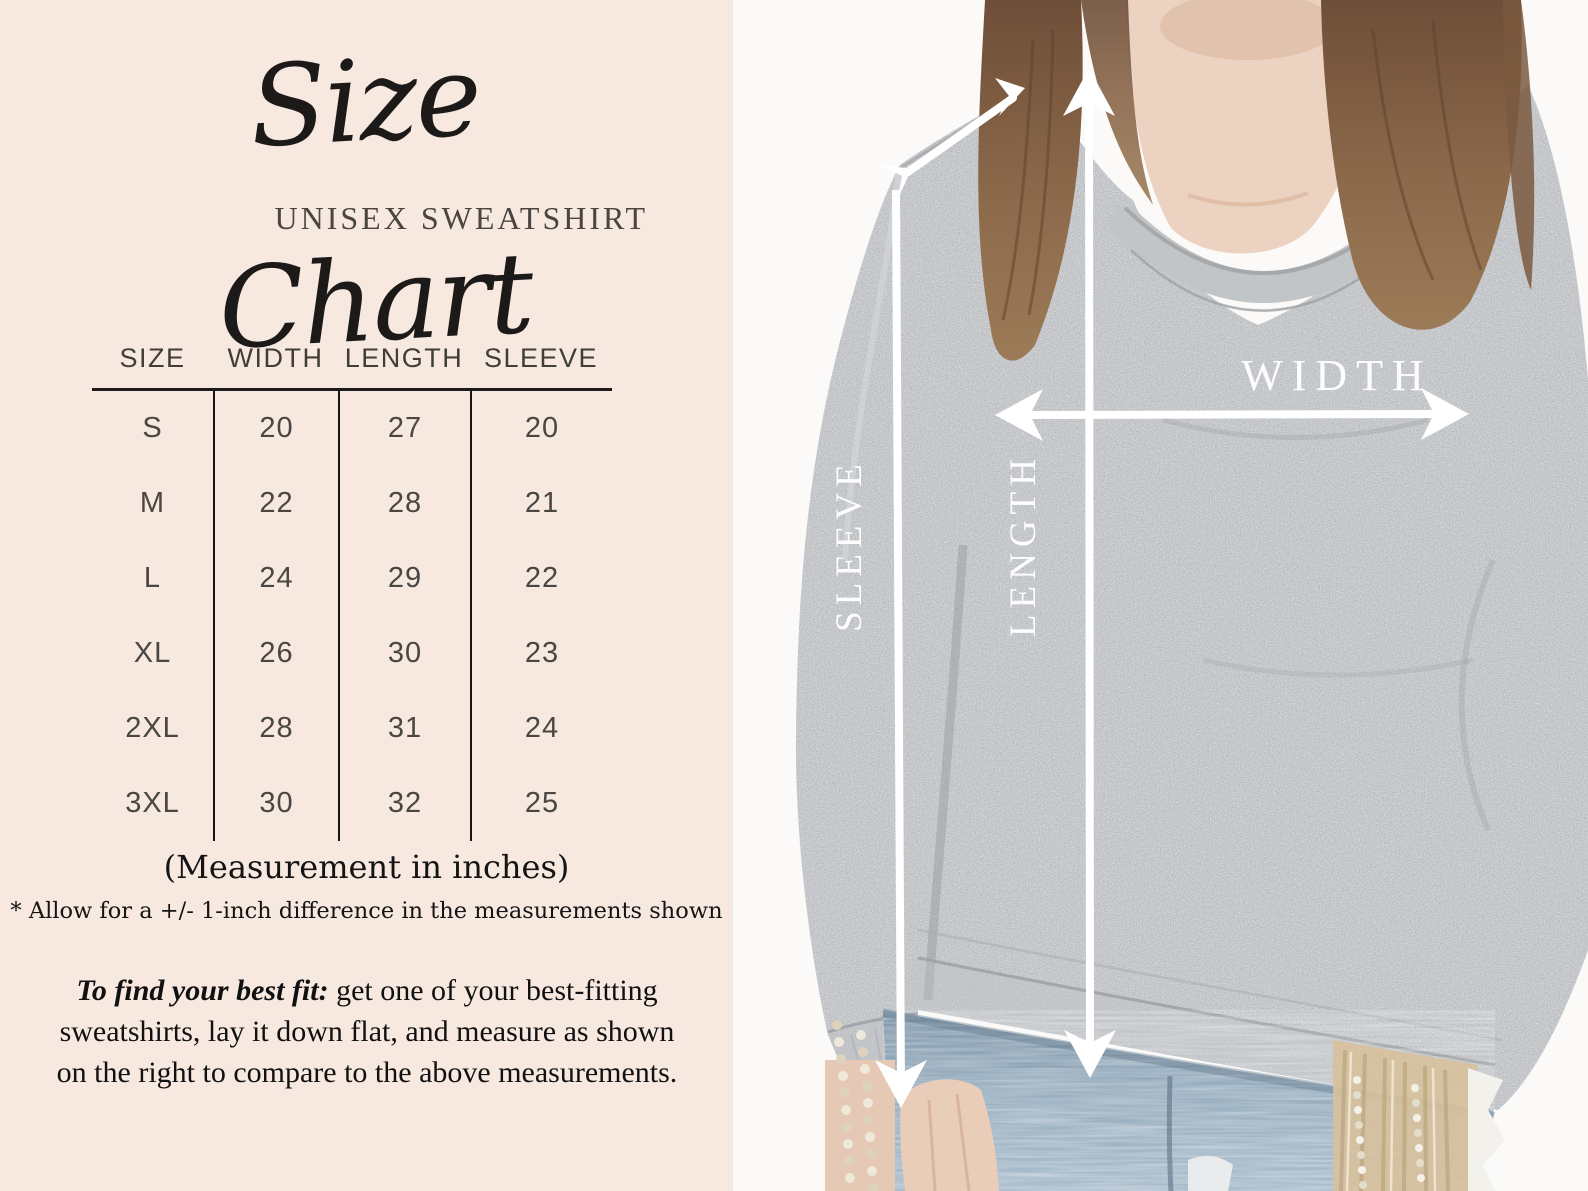  Describe the element at coordinates (404, 803) in the screenshot. I see `table-cell: 32` at that location.